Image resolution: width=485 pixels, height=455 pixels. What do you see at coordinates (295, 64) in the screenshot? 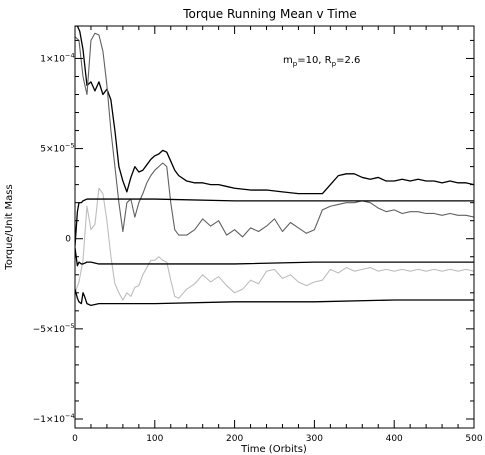
I see `annotation-m-subscript: p` at bounding box center [295, 64].